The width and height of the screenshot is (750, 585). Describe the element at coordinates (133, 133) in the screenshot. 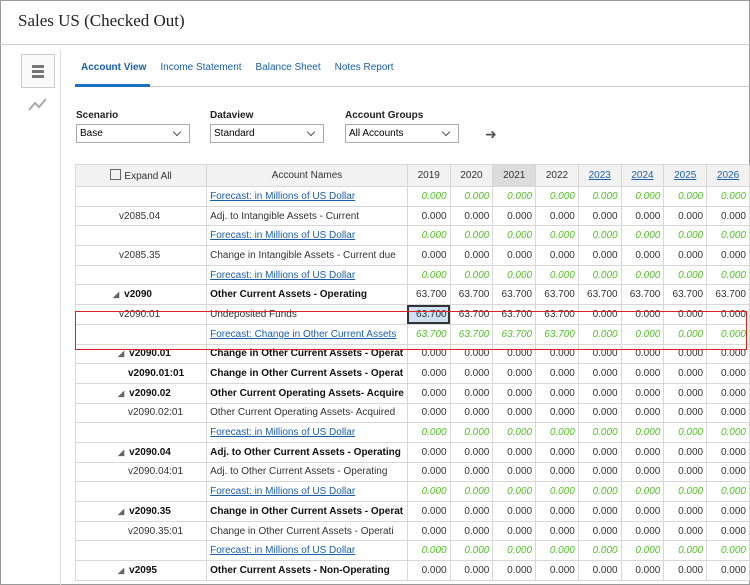

I see `dropdown: Base` at that location.